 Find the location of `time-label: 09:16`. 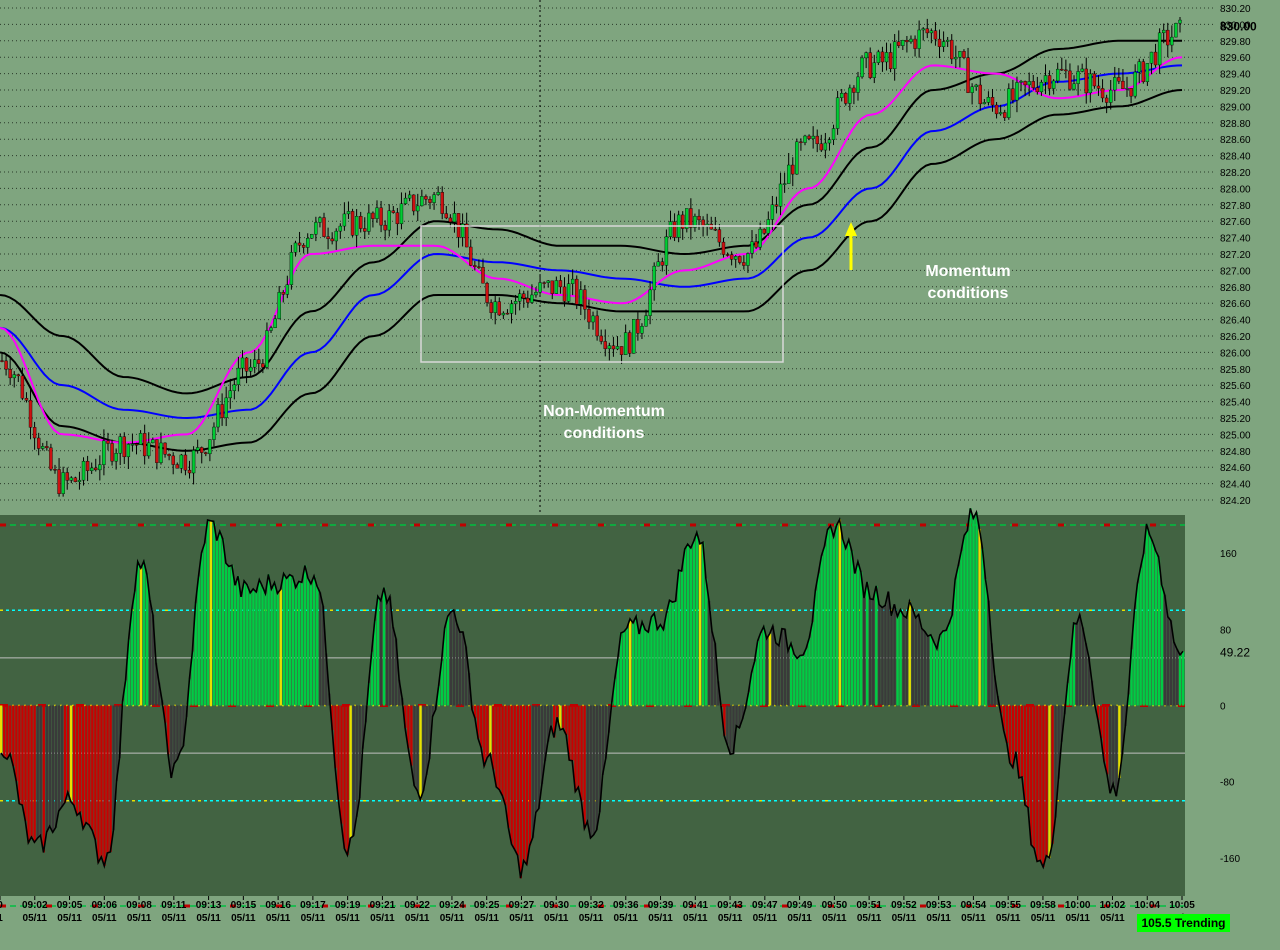

time-label: 09:16 is located at coordinates (278, 905).